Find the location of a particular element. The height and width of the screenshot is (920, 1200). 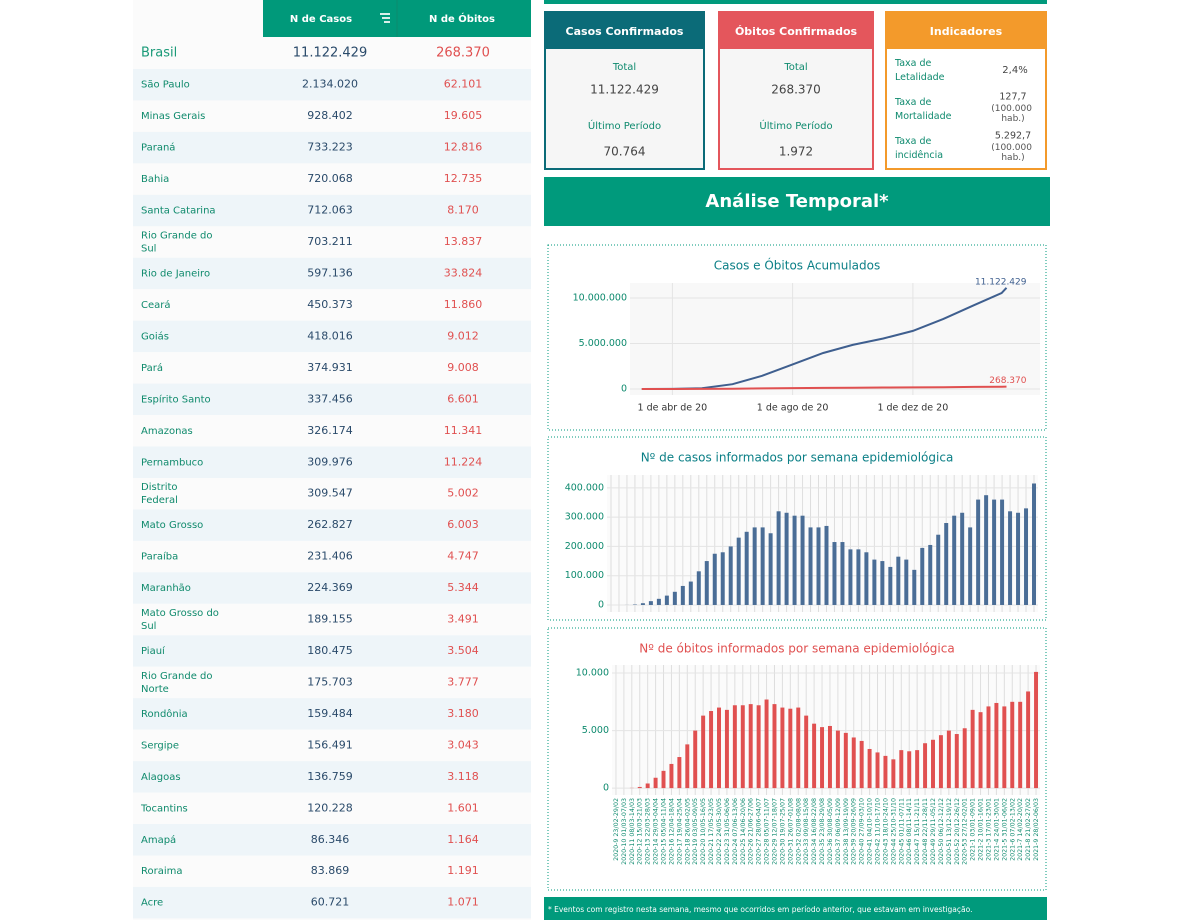

state-deaths: 11.860 is located at coordinates (463, 304).